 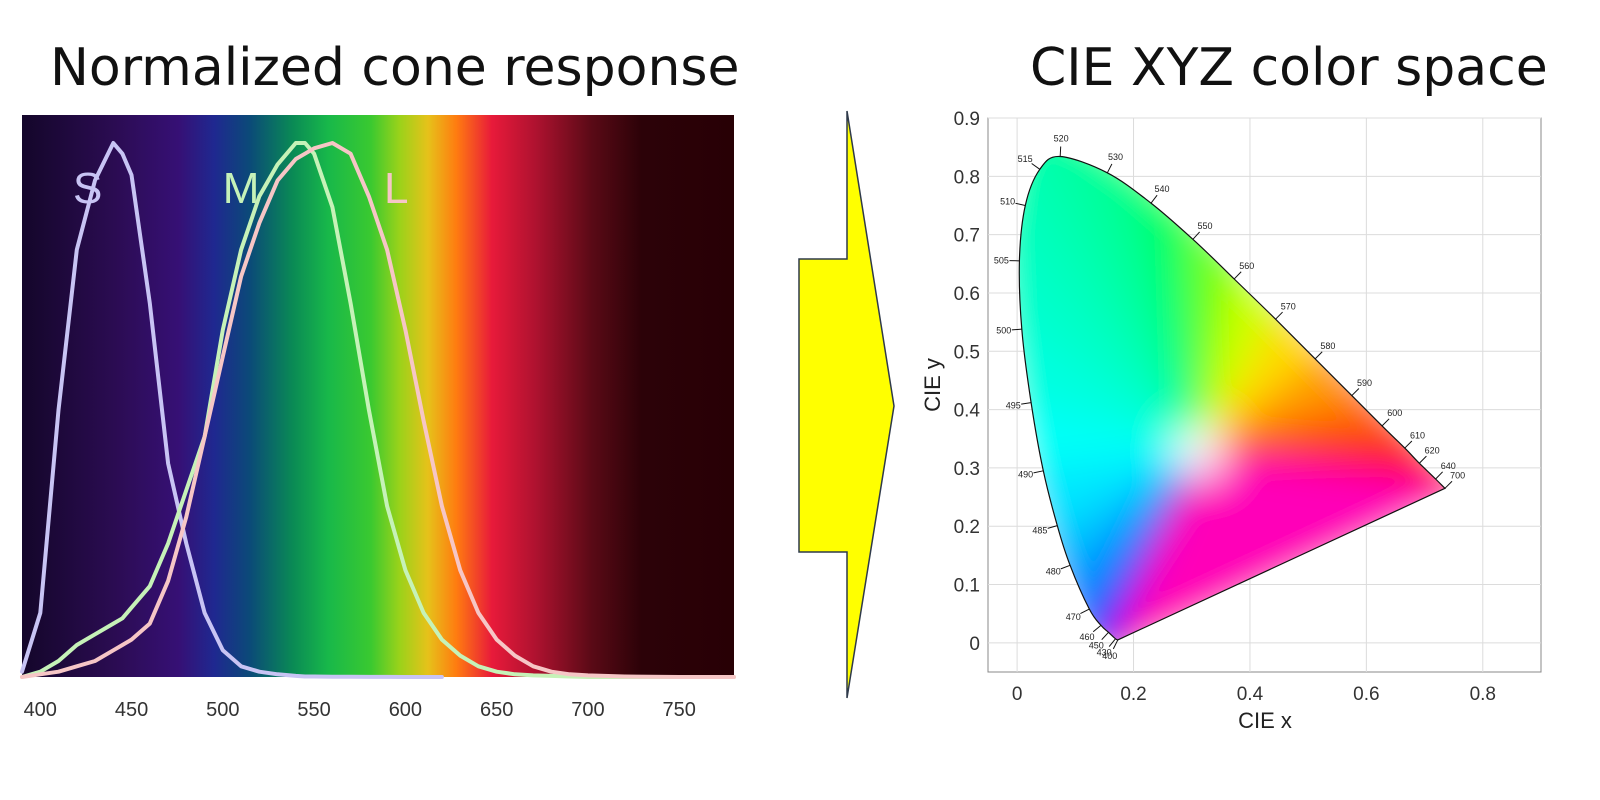 What do you see at coordinates (396, 188) in the screenshot?
I see `cone-label-l: L` at bounding box center [396, 188].